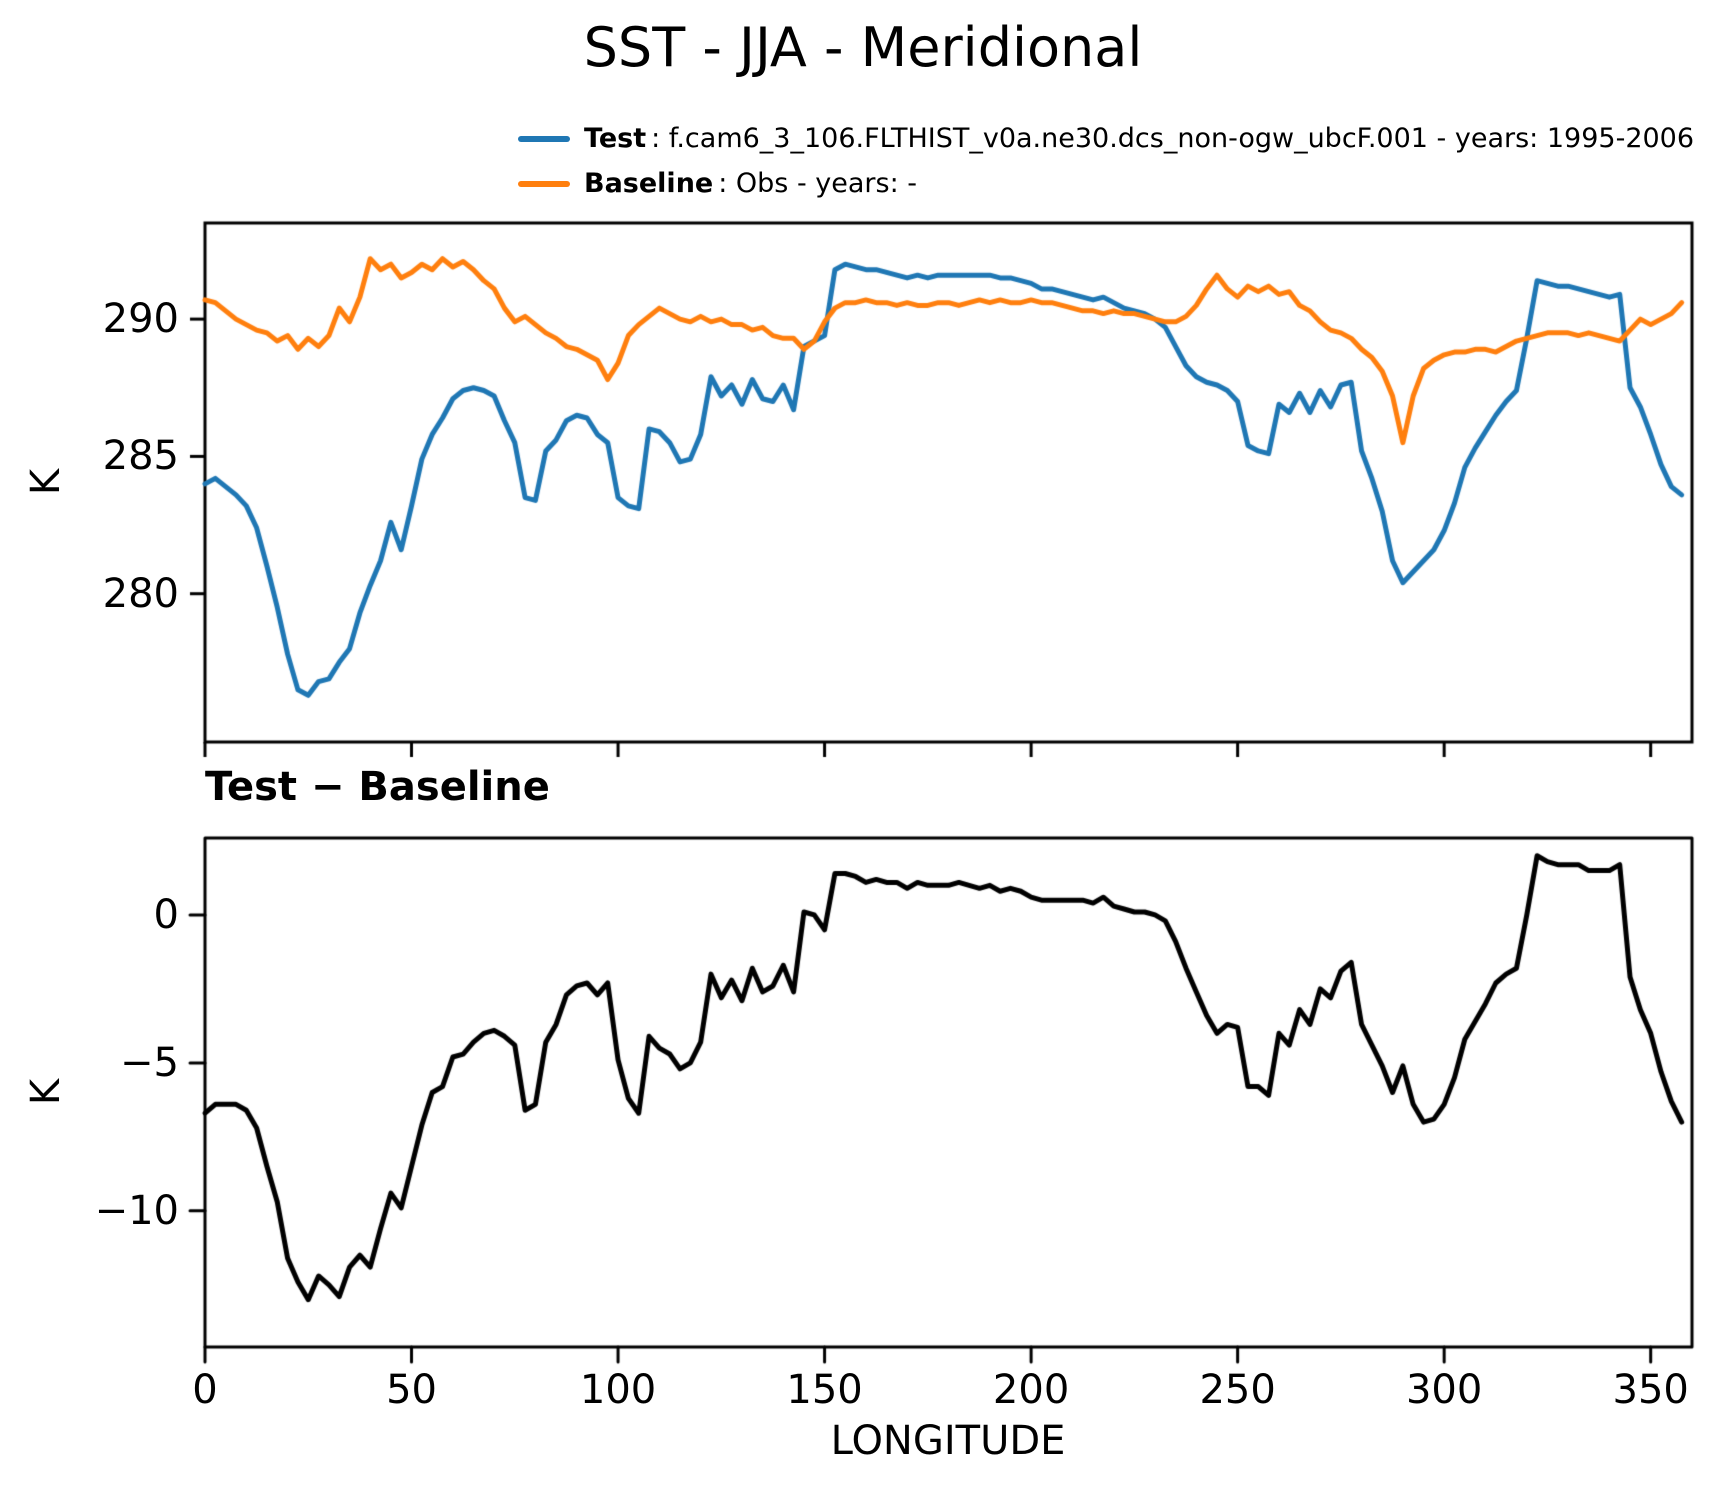 This screenshot has width=1726, height=1496. What do you see at coordinates (618, 1390) in the screenshot?
I see `x-tick-label: 100` at bounding box center [618, 1390].